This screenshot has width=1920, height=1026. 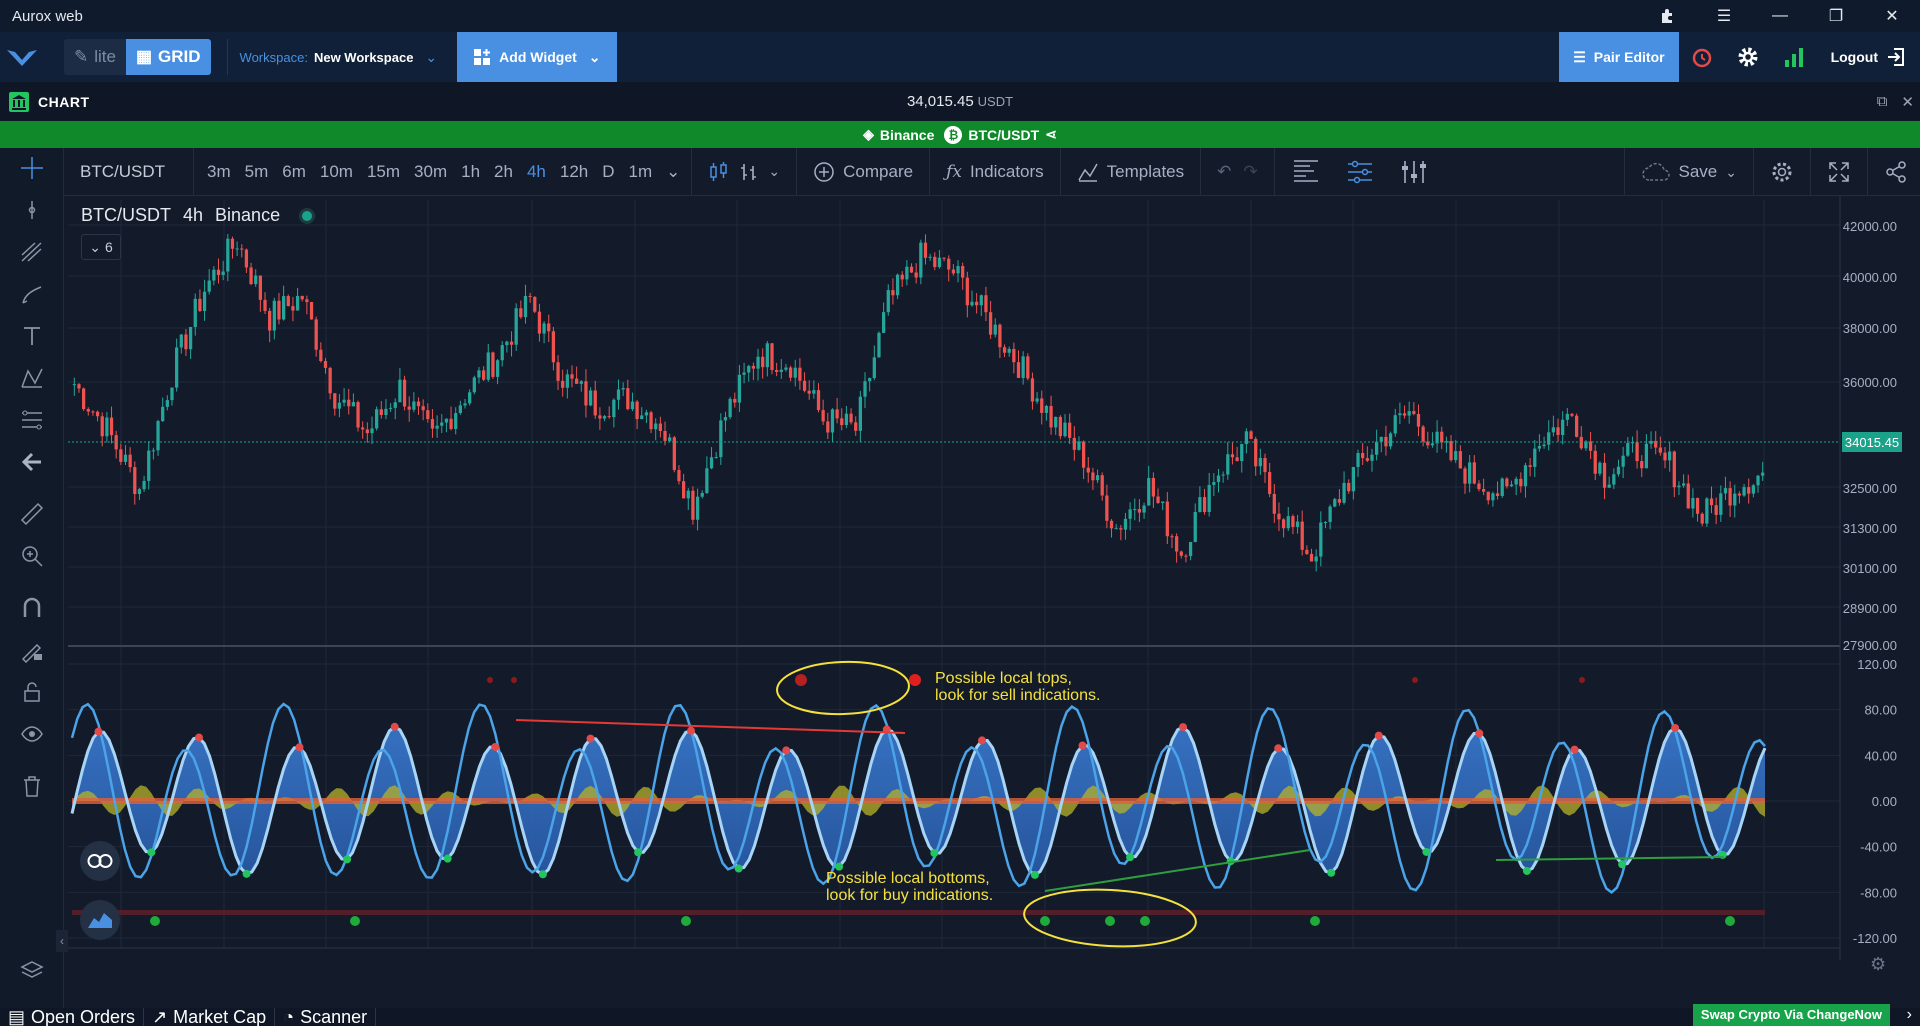 I want to click on eye-icon, so click(x=32, y=734).